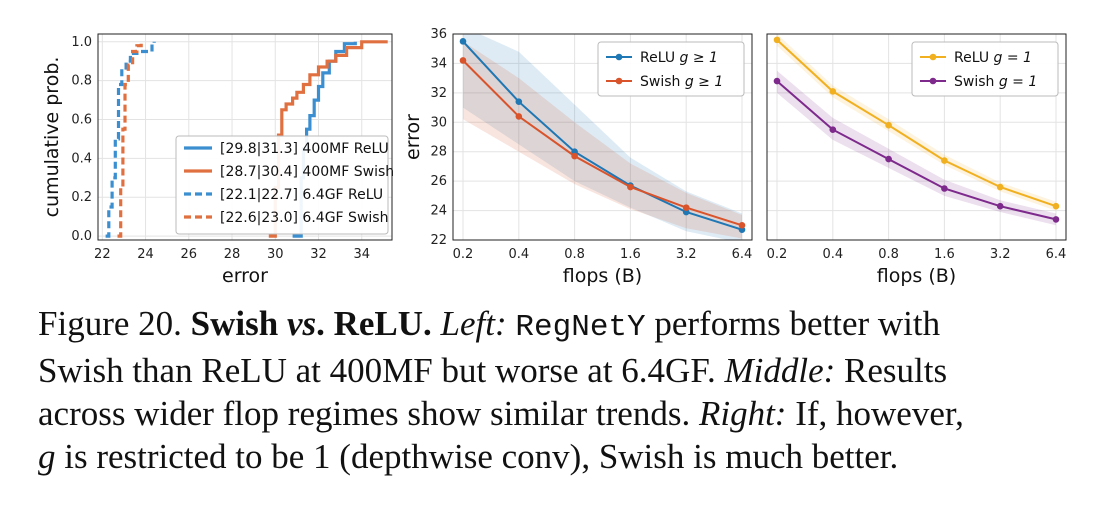 Image resolution: width=1118 pixels, height=520 pixels. I want to click on x-tick-label: 24, so click(145, 254).